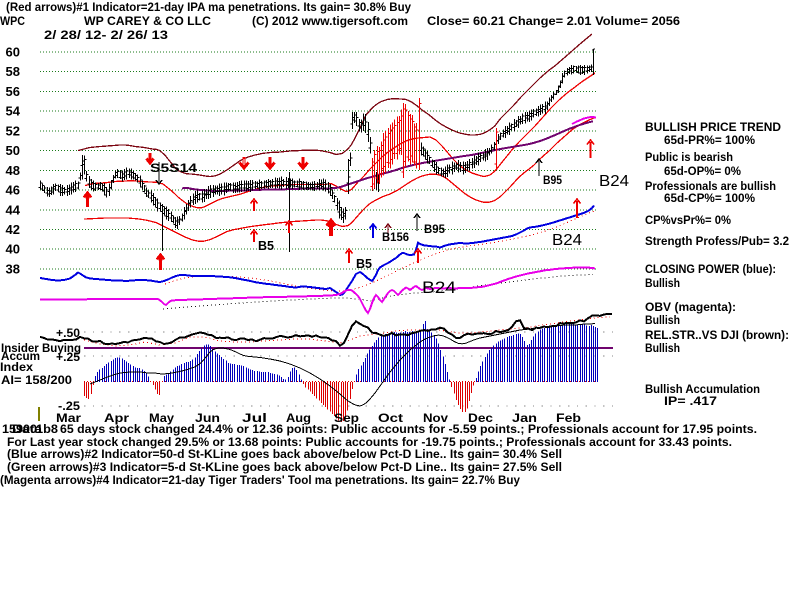 The width and height of the screenshot is (800, 605). What do you see at coordinates (47, 429) in the screenshot?
I see `svg-text: 1b8` at bounding box center [47, 429].